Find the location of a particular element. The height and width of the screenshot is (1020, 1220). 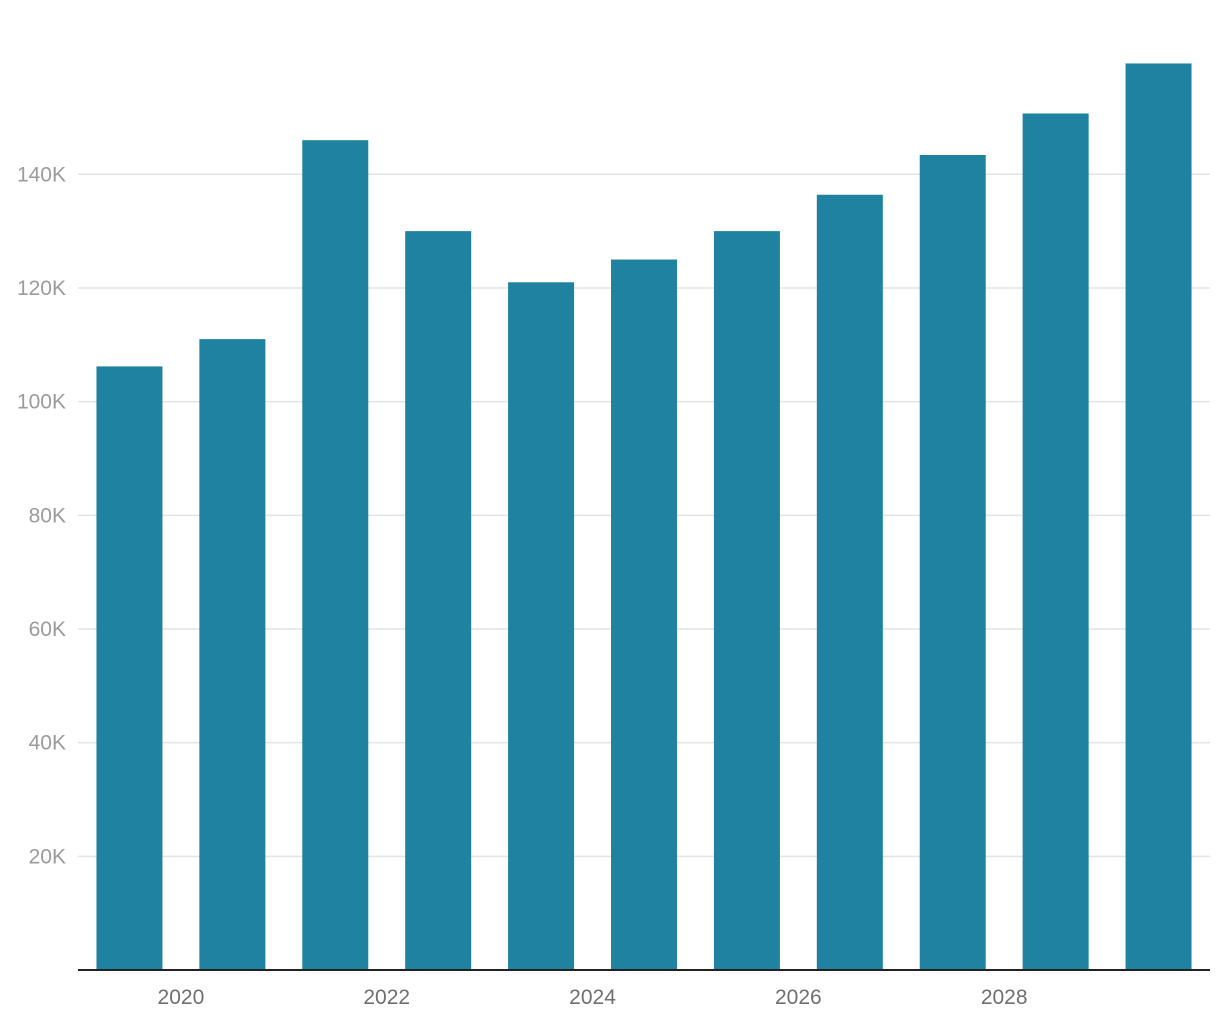

y-axis-tick-labels: 20K 40K 60K 80K 100K 120K 140K is located at coordinates (41, 515).